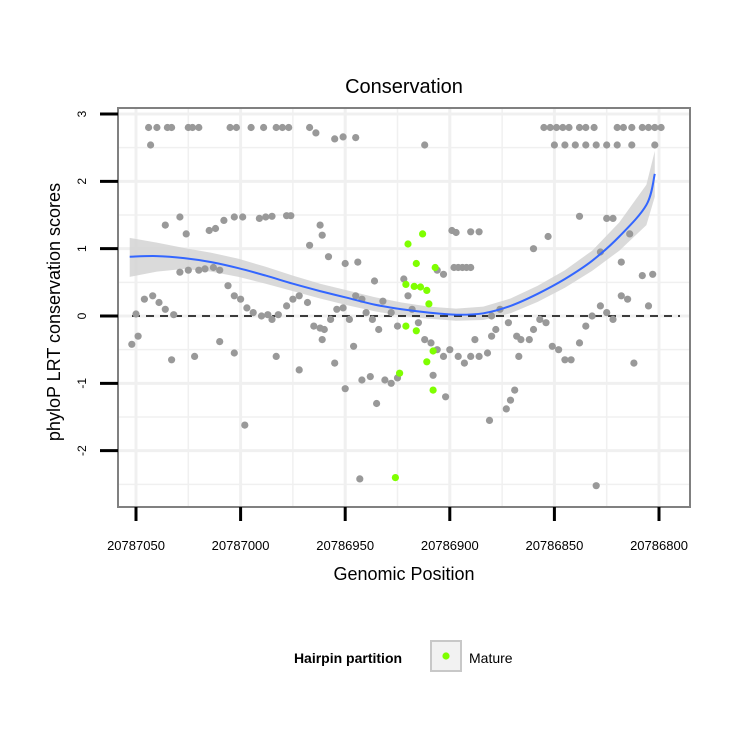  I want to click on x-tick-label: 20786850, so click(554, 545).